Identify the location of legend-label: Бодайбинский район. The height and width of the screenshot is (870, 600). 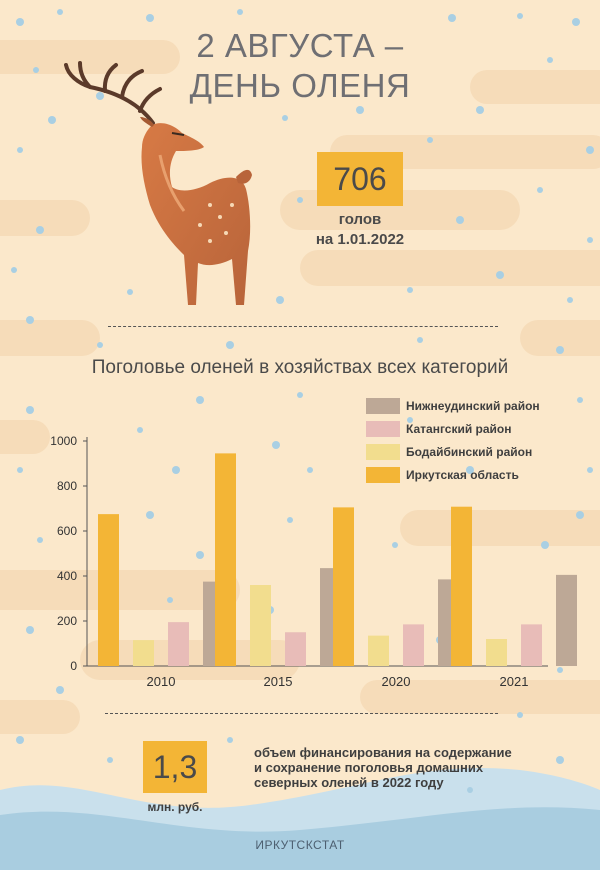
(469, 452).